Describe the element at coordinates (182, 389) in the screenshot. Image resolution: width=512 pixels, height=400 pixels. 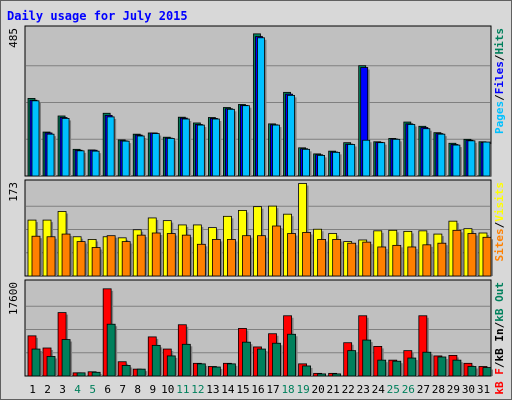
I see `x-tick-label: 11` at that location.